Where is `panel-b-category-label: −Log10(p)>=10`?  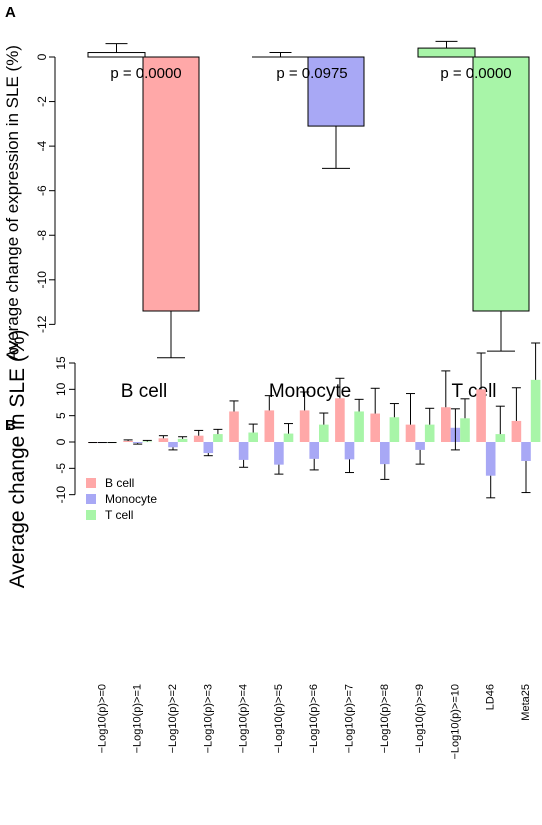
panel-b-category-label: −Log10(p)>=10 is located at coordinates (455, 722).